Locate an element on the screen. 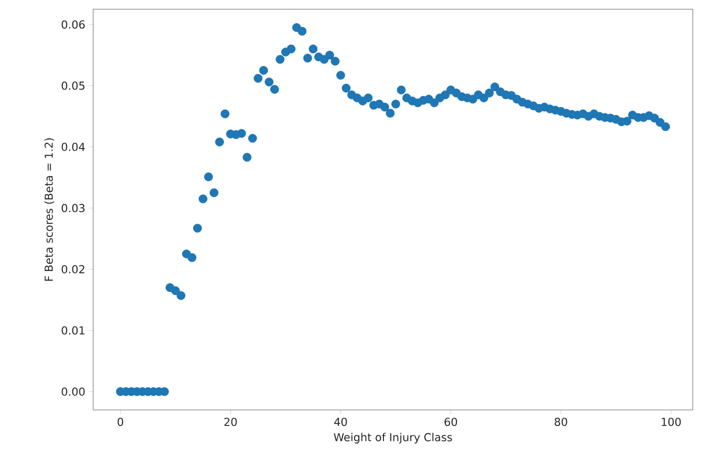 This screenshot has height=471, width=704. x-tick-label: 40 is located at coordinates (340, 422).